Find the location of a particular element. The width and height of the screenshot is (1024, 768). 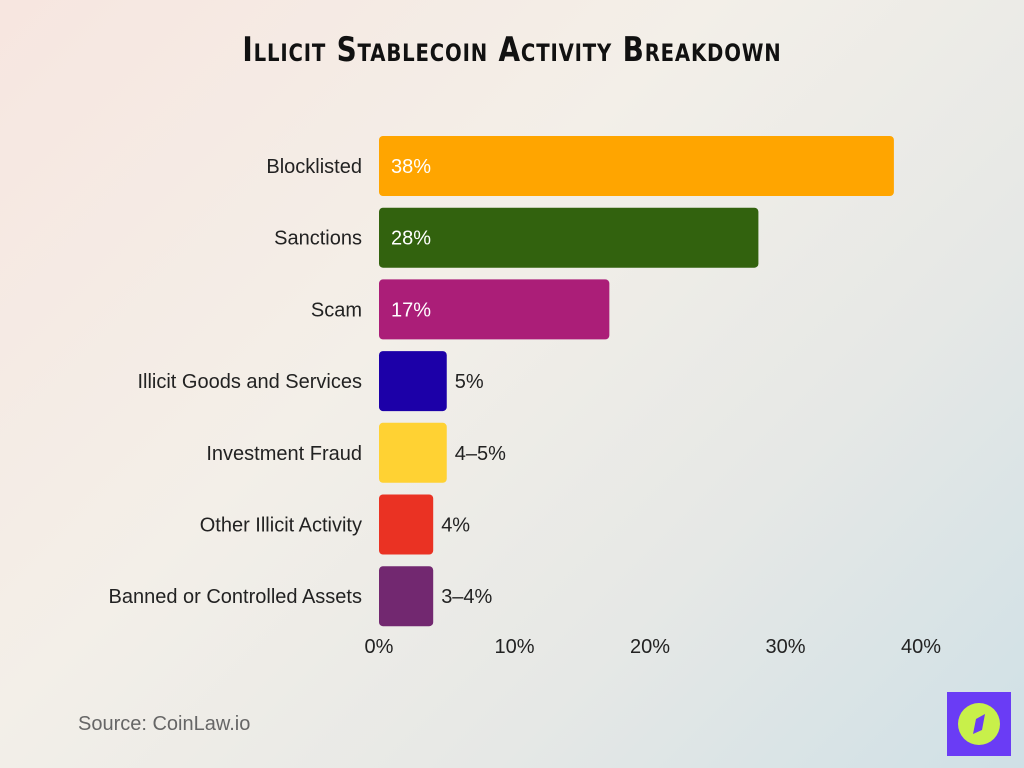

category-label: Investment Fraud is located at coordinates (284, 454).